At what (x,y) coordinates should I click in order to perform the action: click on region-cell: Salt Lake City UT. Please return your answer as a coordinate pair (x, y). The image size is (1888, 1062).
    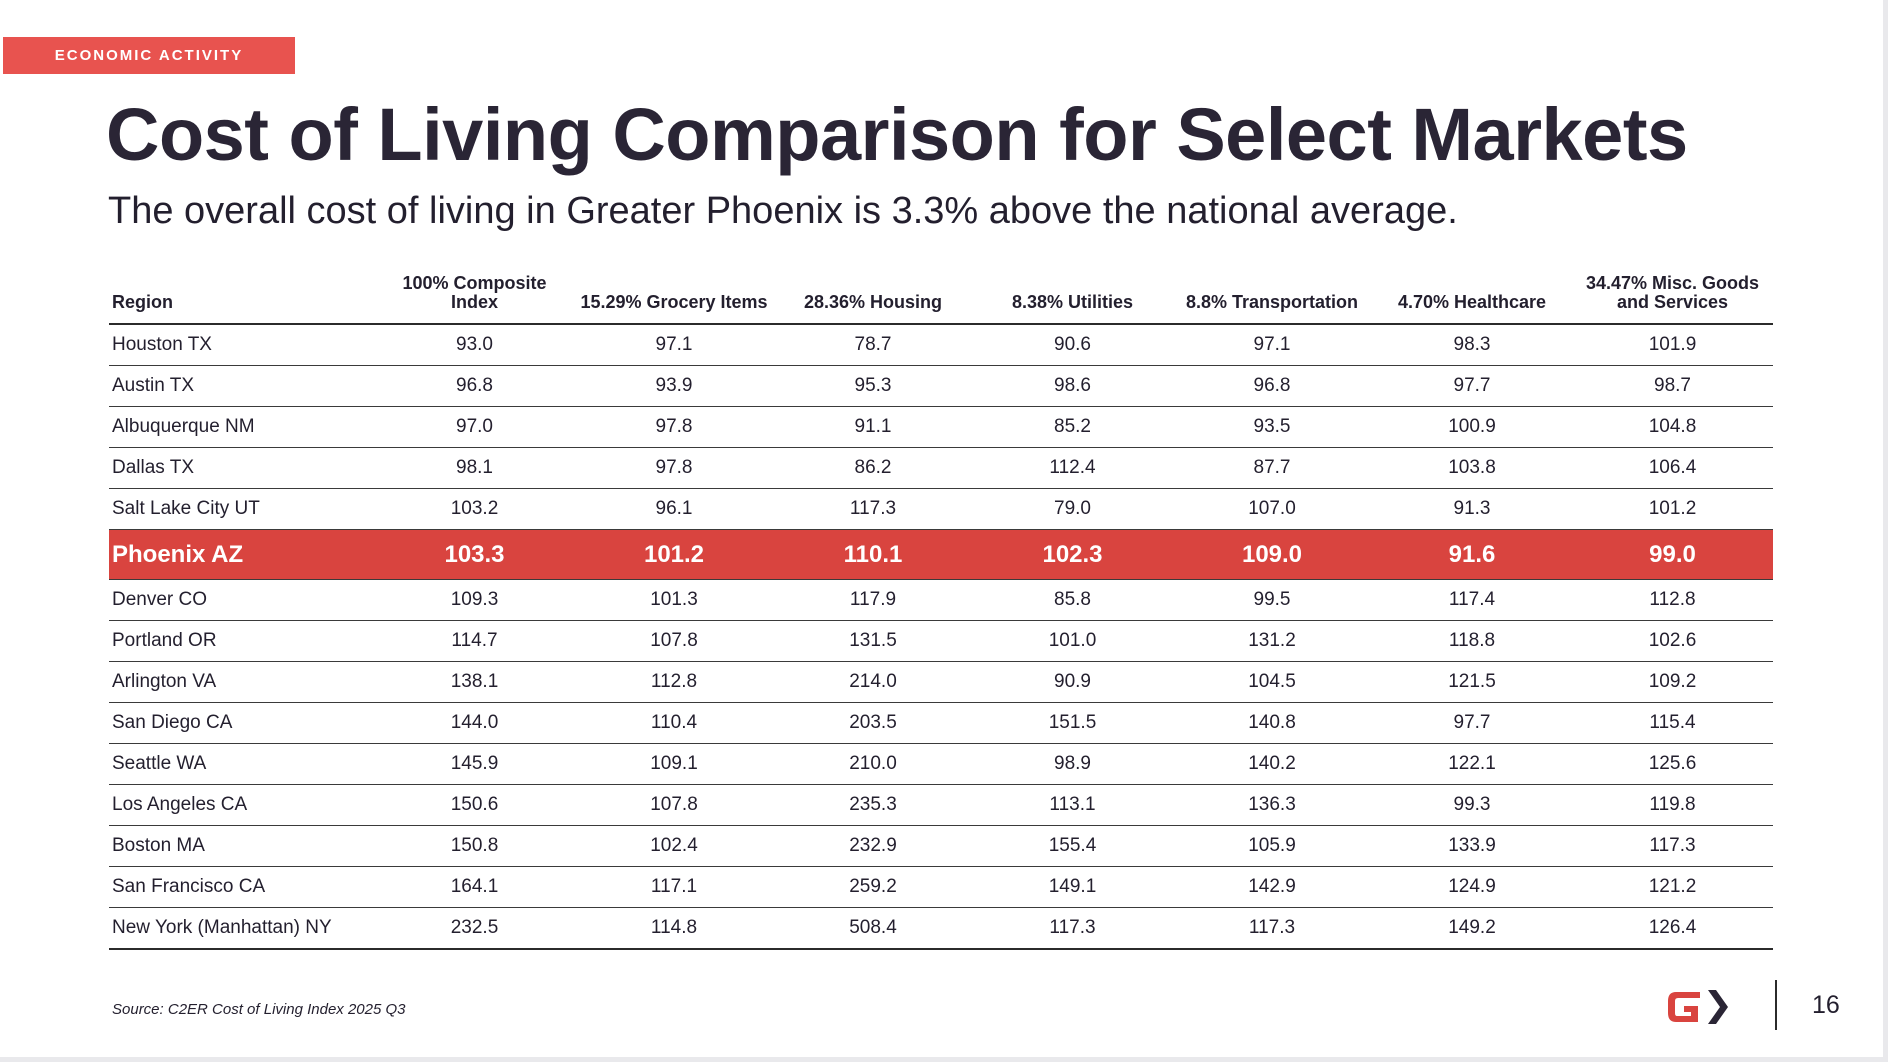
    Looking at the image, I should click on (241, 509).